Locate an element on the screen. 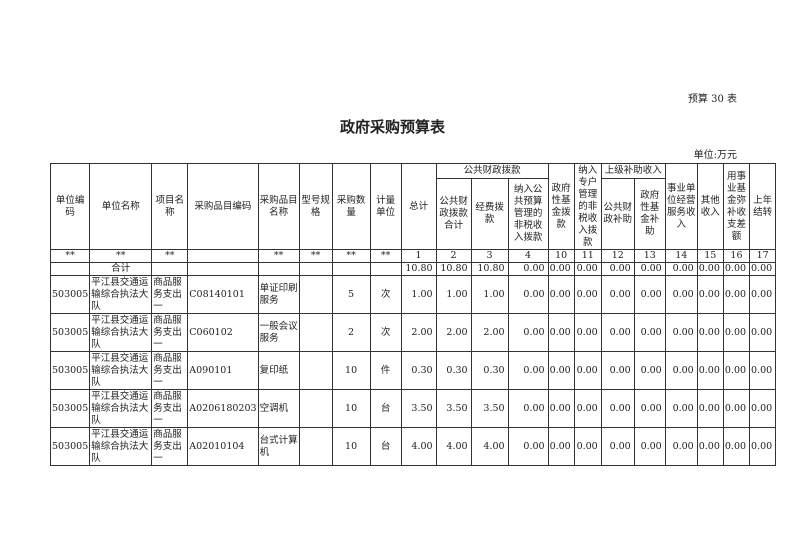  table-cell: 台式计算机 is located at coordinates (278, 446).